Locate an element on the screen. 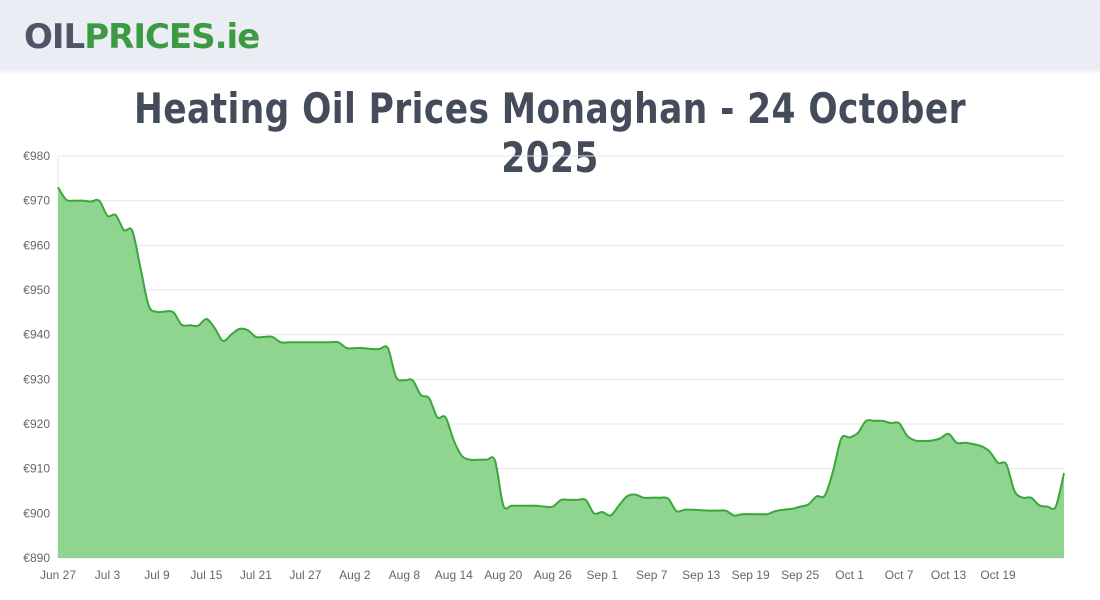 The height and width of the screenshot is (600, 1100). y-tick-label: €950 is located at coordinates (36, 290).